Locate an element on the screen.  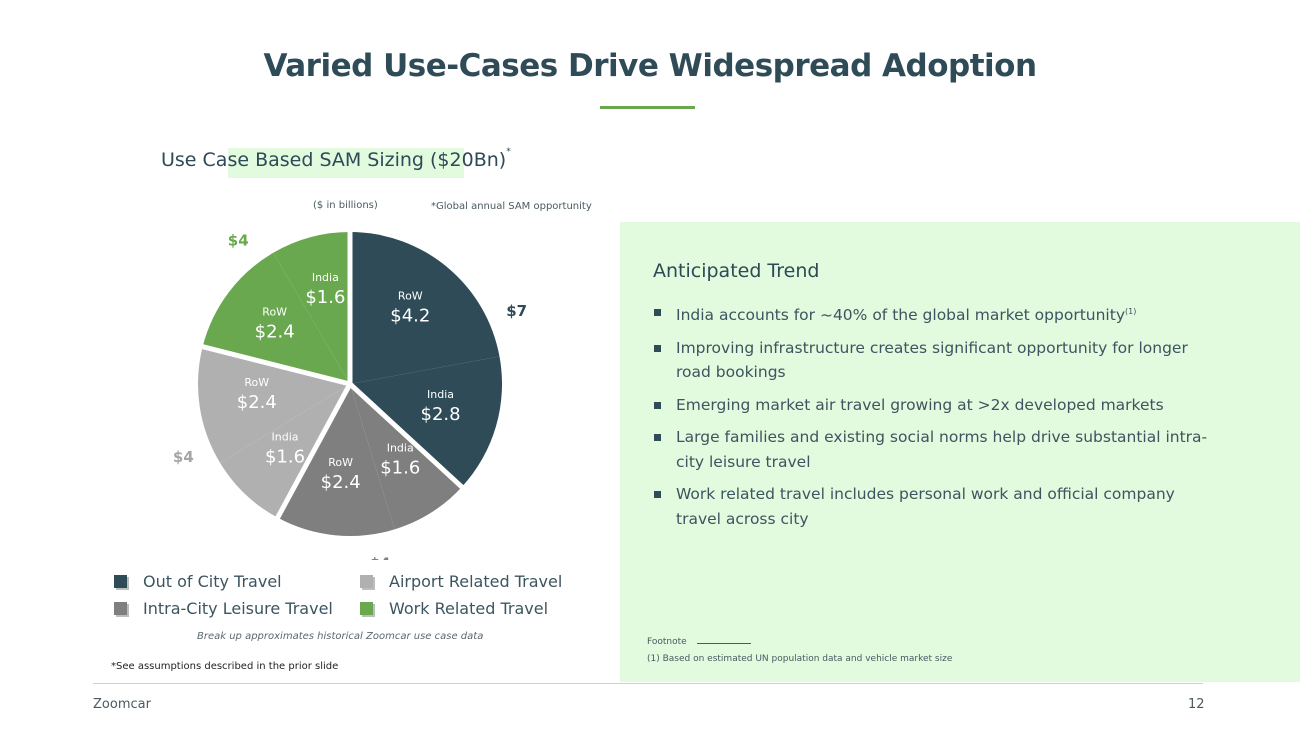
units-note: ($ in billions) is located at coordinates (345, 205).